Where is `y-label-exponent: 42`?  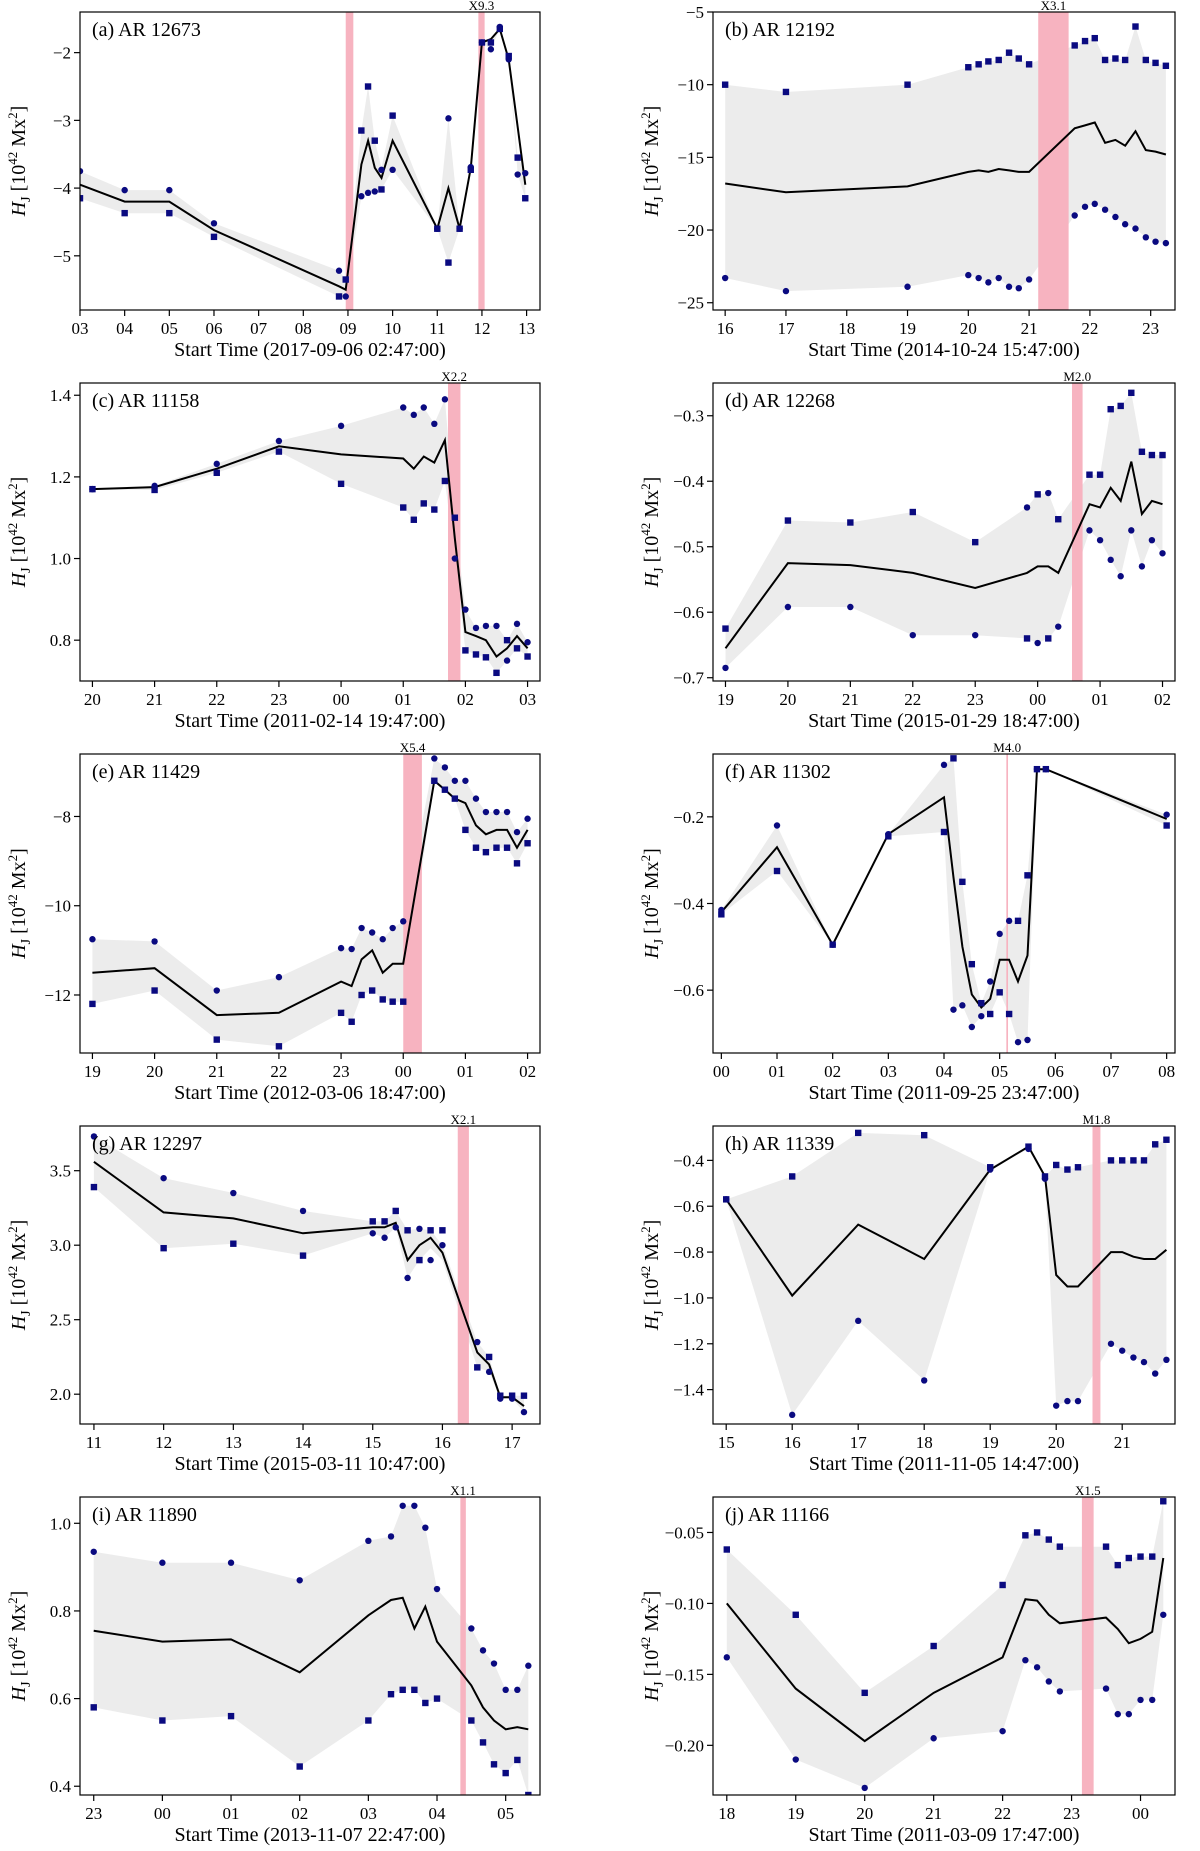 y-label-exponent: 42 is located at coordinates (12, 158).